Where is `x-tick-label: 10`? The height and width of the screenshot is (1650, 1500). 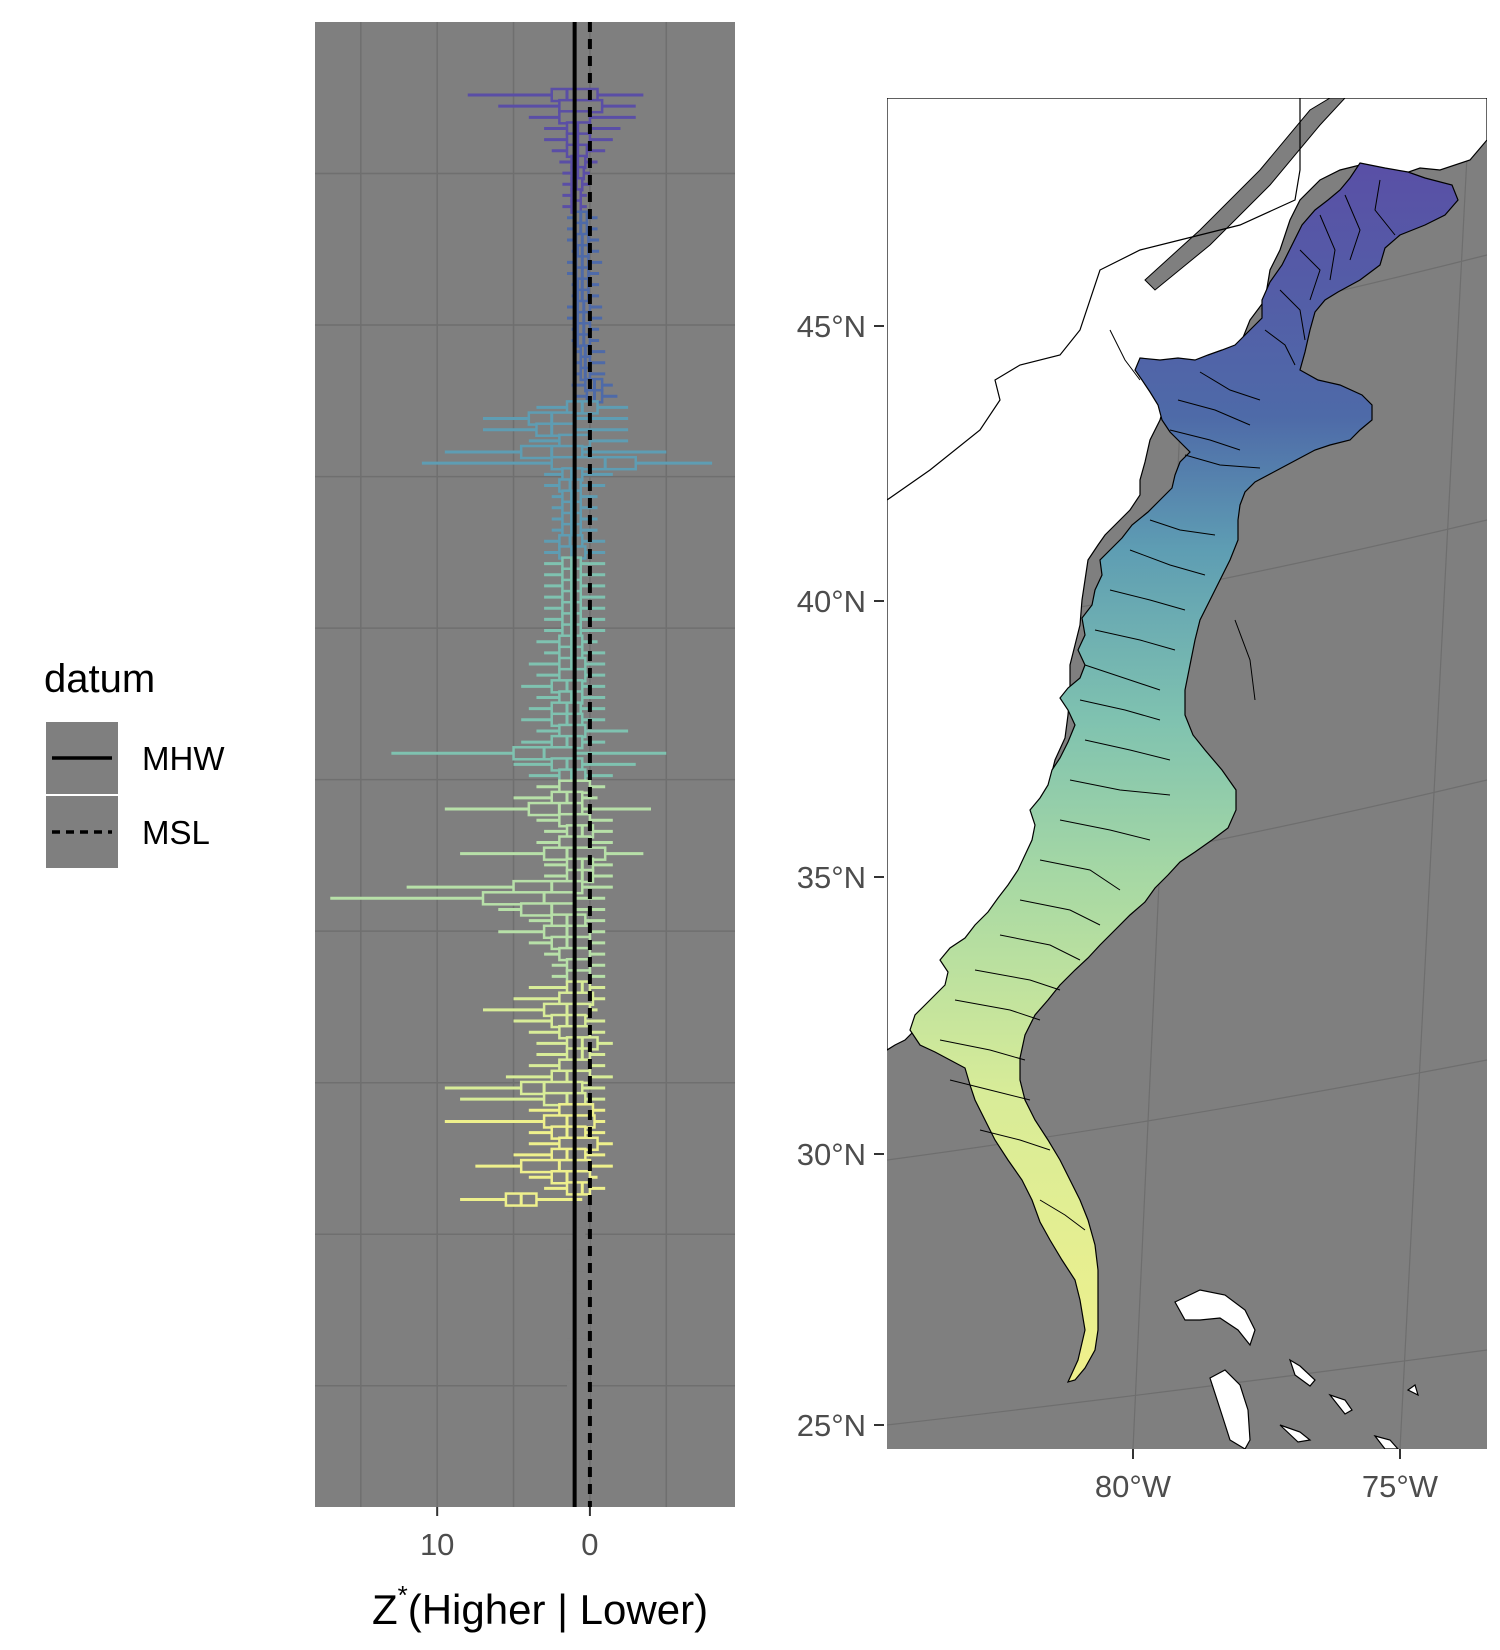 x-tick-label: 10 is located at coordinates (437, 1544).